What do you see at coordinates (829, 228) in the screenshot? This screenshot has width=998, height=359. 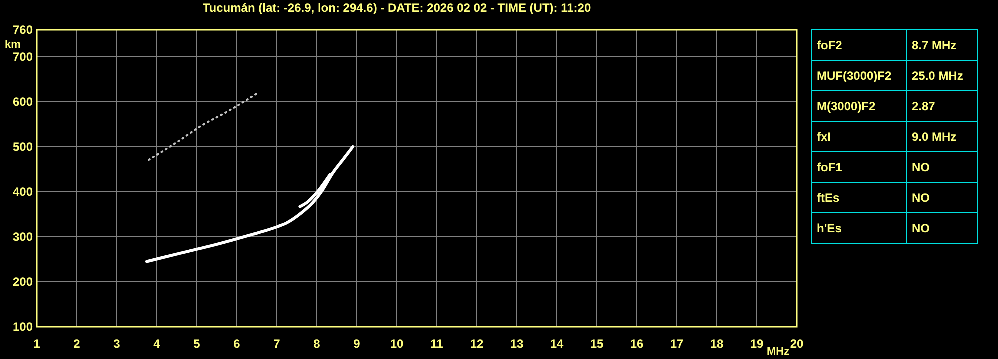 I see `text: h'Es` at bounding box center [829, 228].